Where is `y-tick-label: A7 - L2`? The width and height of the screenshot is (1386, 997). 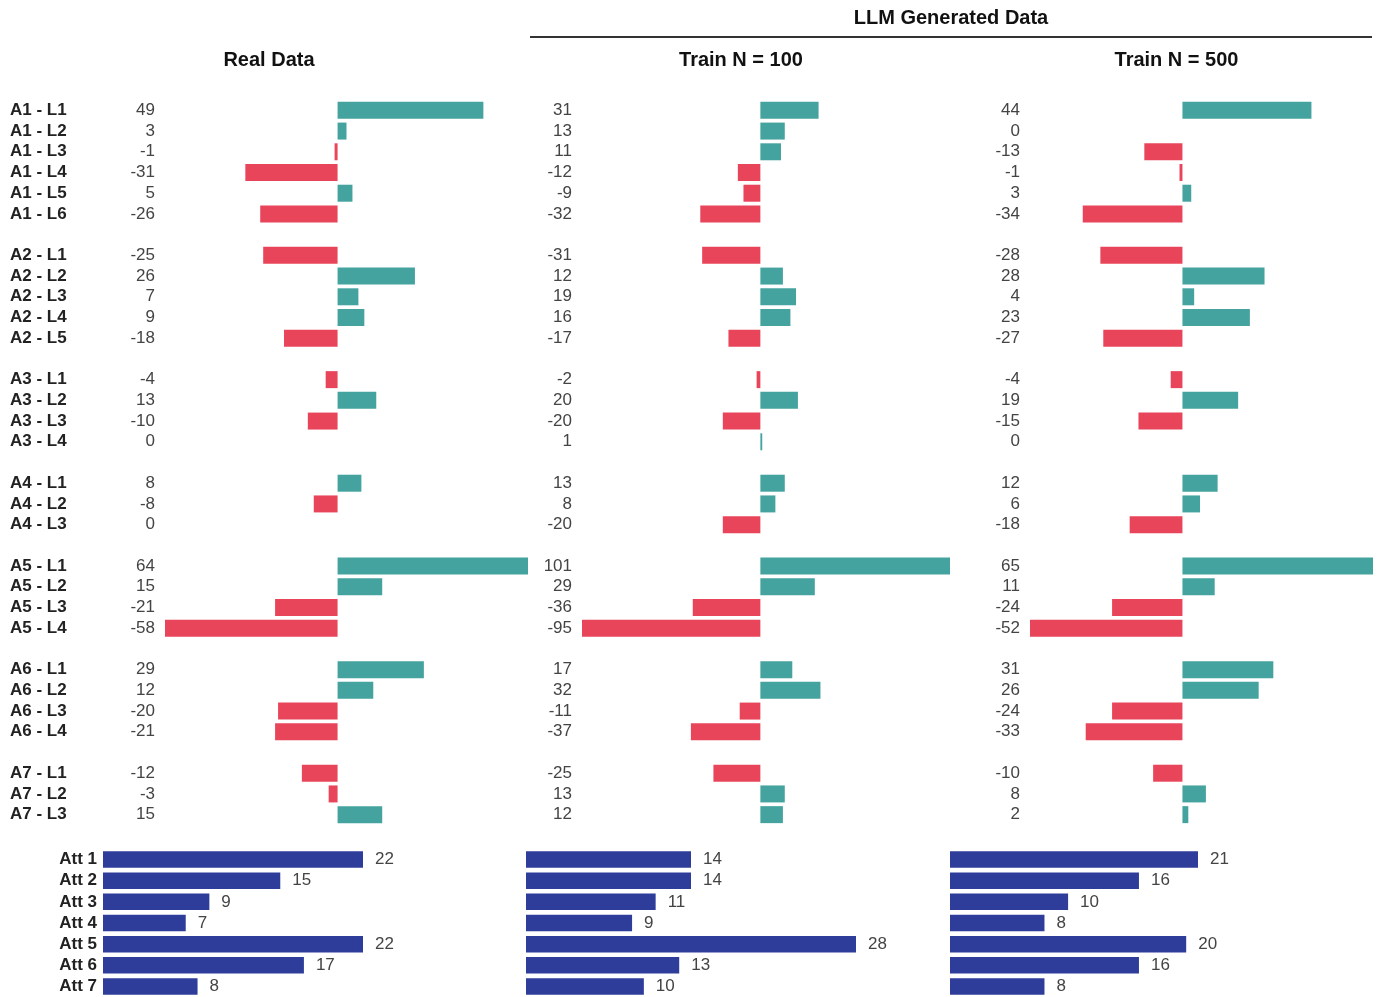 y-tick-label: A7 - L2 is located at coordinates (38, 793).